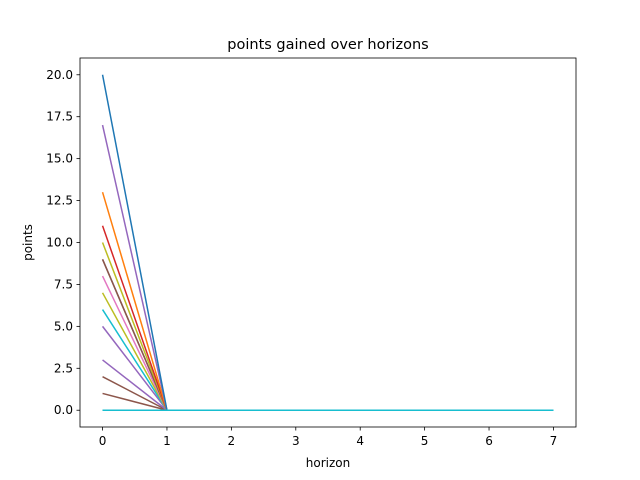 This screenshot has height=480, width=640. Describe the element at coordinates (554, 441) in the screenshot. I see `x-tick-label: 7` at that location.